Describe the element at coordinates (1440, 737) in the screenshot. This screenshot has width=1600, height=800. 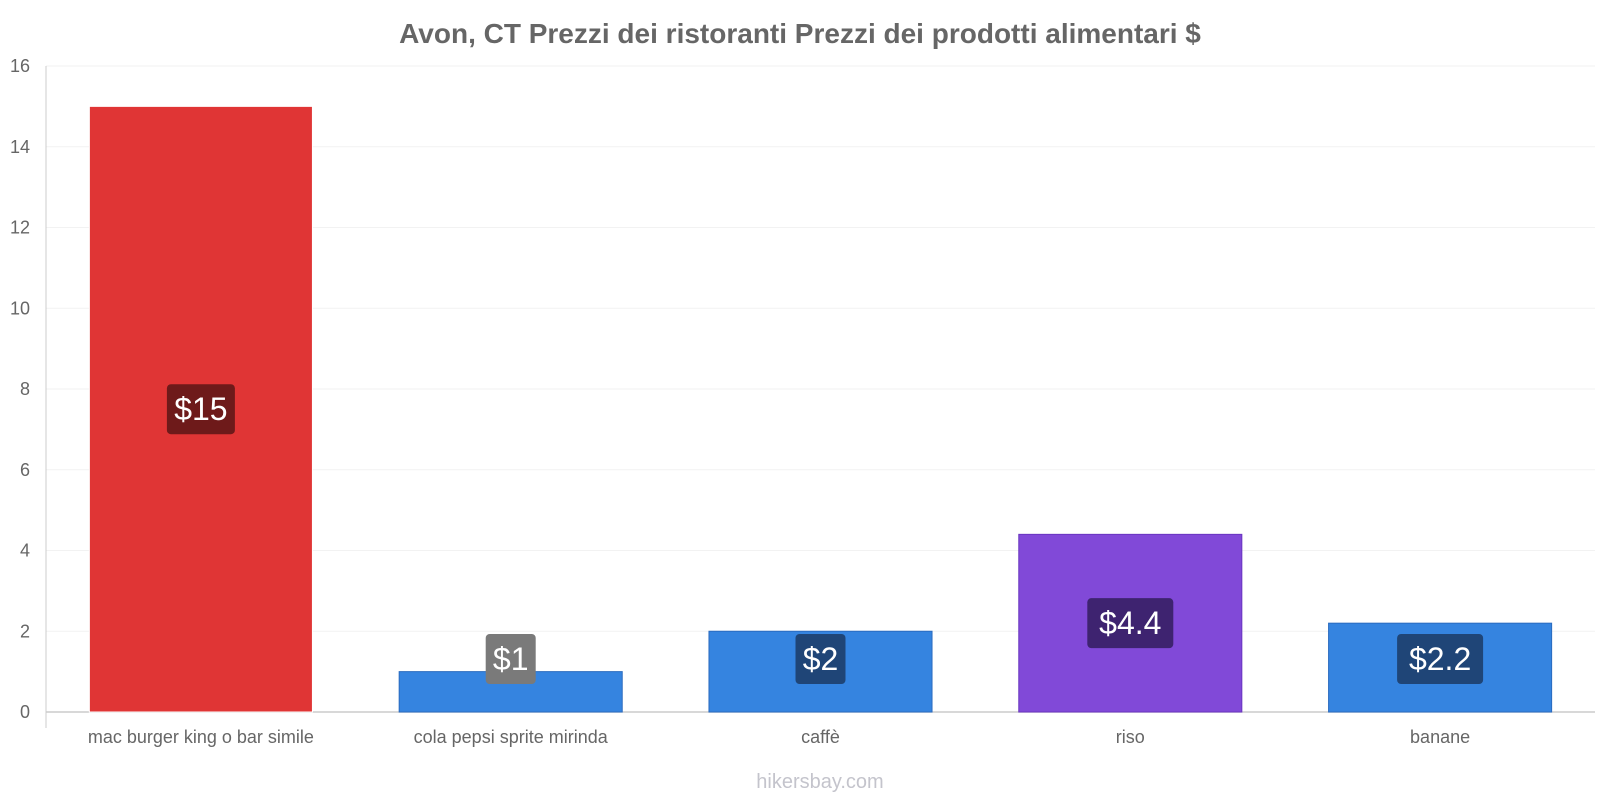
I see `category-label-4: banane` at that location.